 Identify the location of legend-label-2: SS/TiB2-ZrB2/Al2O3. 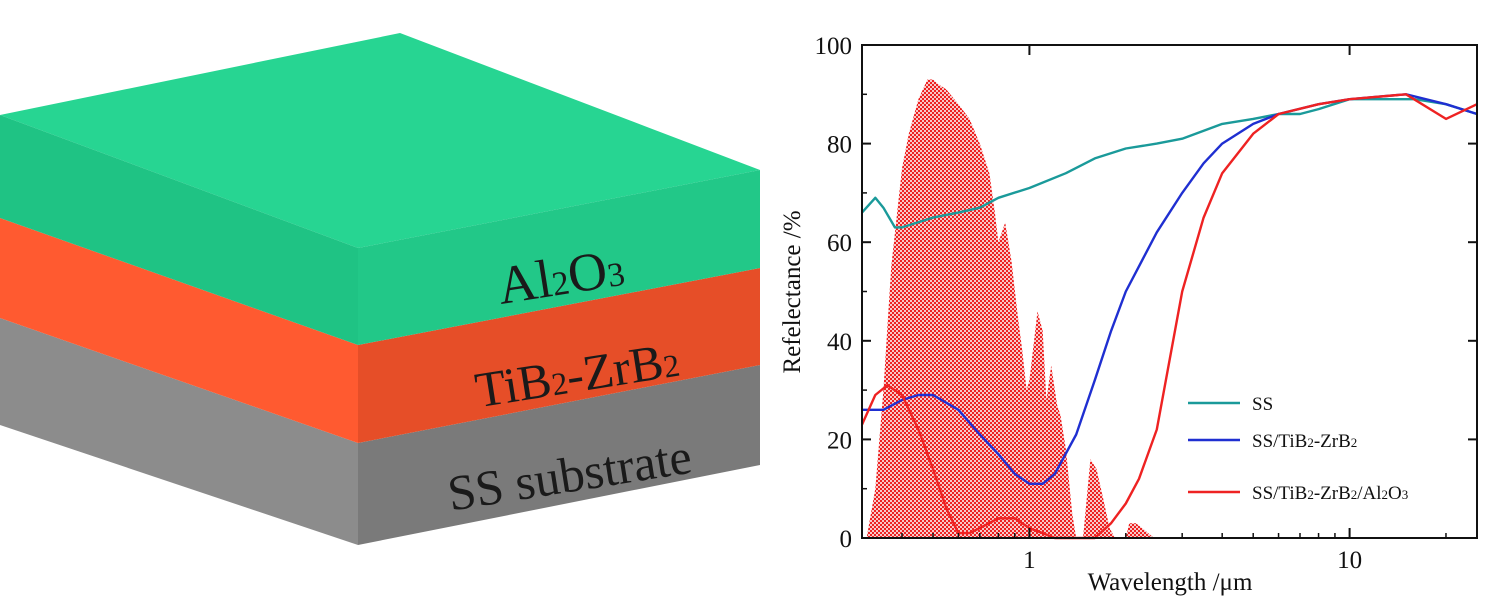
(1330, 493).